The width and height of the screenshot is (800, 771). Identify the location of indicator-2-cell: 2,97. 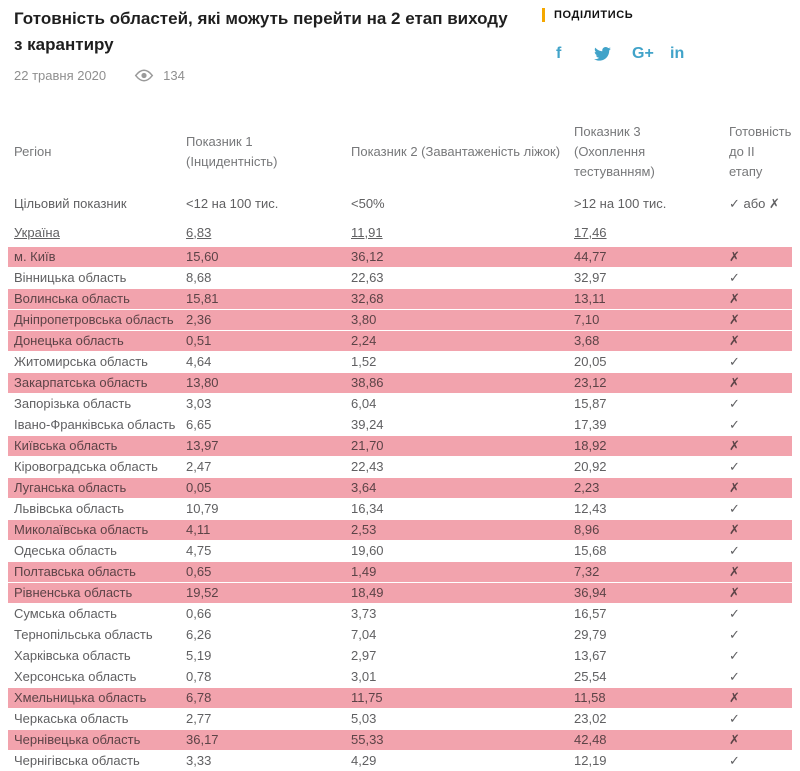
(456, 656).